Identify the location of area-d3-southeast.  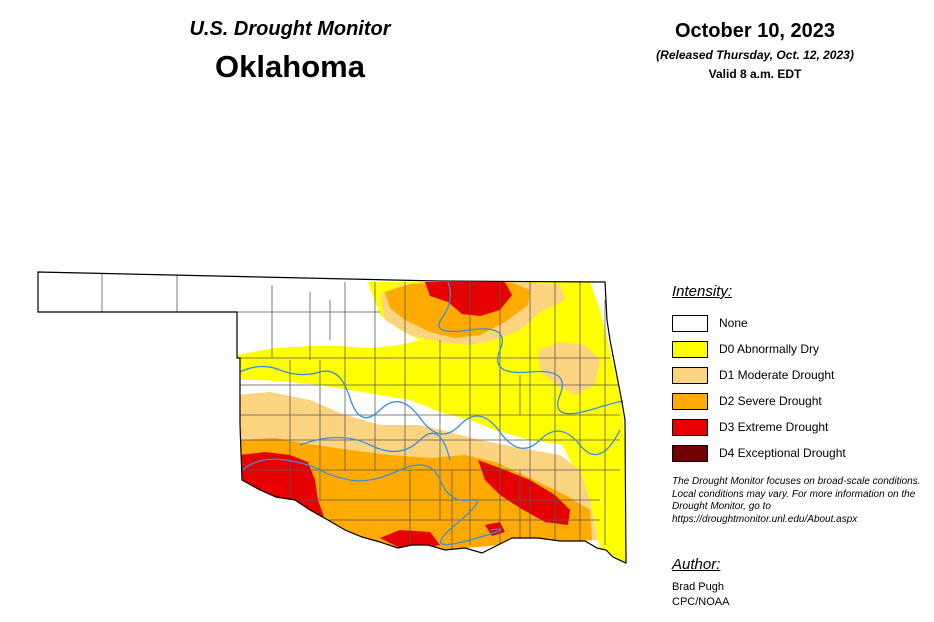
(524, 492).